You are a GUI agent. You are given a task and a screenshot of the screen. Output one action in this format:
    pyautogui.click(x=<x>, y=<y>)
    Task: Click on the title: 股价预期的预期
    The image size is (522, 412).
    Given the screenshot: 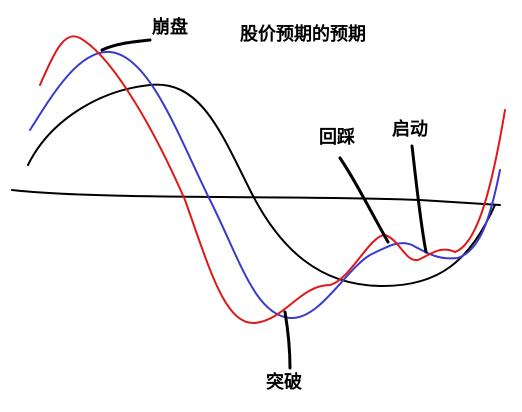 What is the action you would take?
    pyautogui.click(x=302, y=34)
    